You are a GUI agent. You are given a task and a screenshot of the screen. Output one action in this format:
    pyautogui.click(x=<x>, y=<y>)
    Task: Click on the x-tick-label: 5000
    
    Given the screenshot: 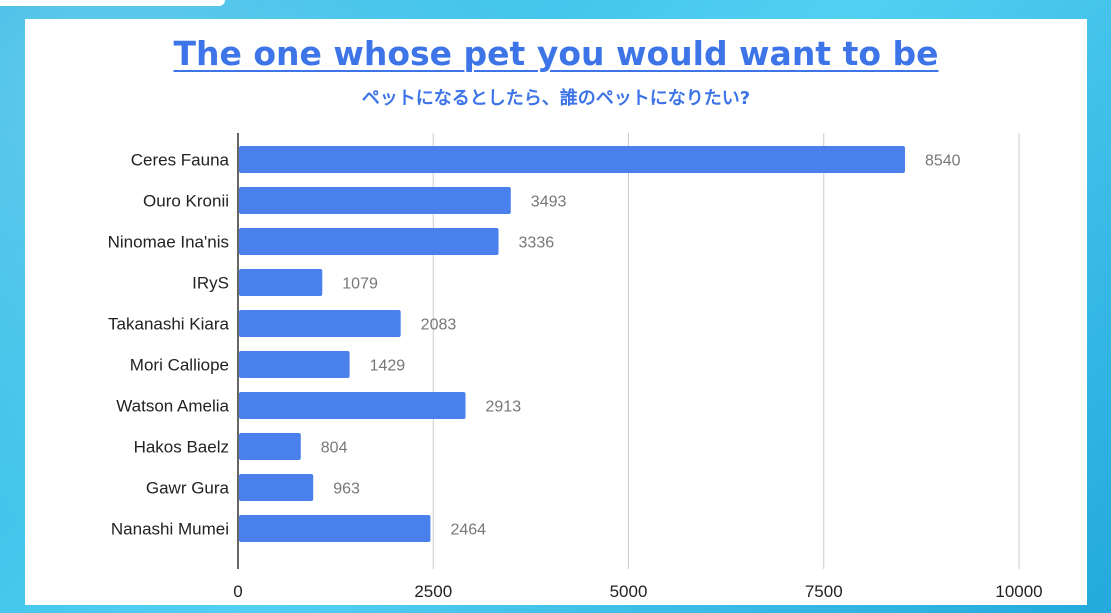 What is the action you would take?
    pyautogui.click(x=629, y=591)
    